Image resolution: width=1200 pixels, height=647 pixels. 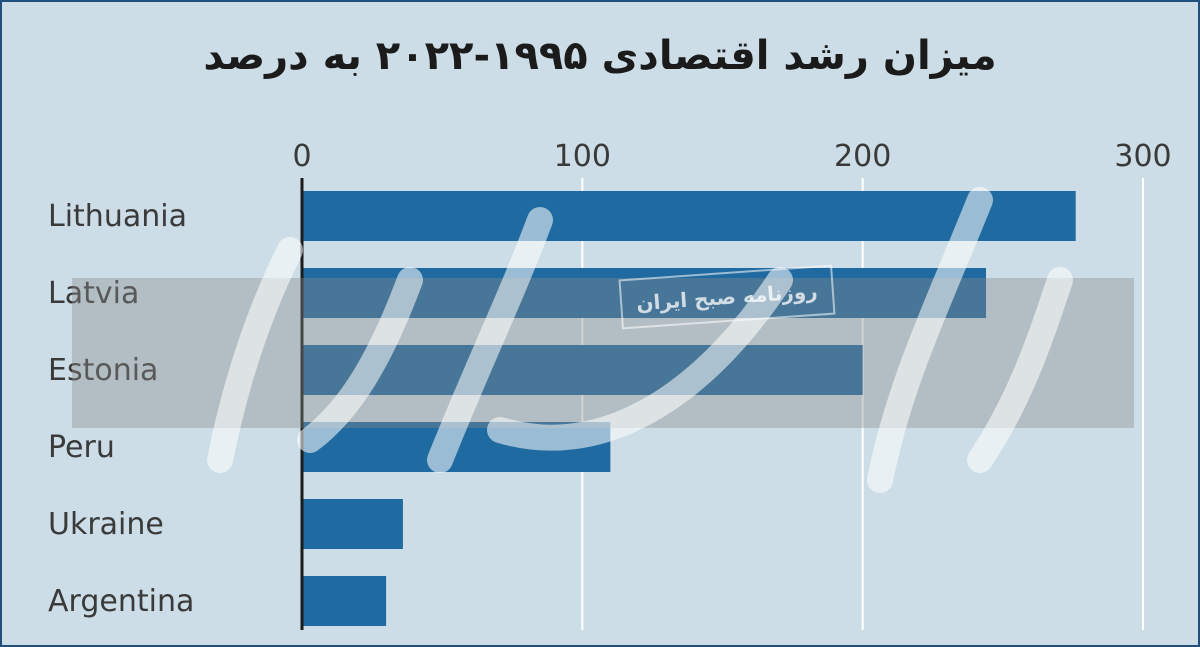 What do you see at coordinates (81, 447) in the screenshot?
I see `category-label: Peru` at bounding box center [81, 447].